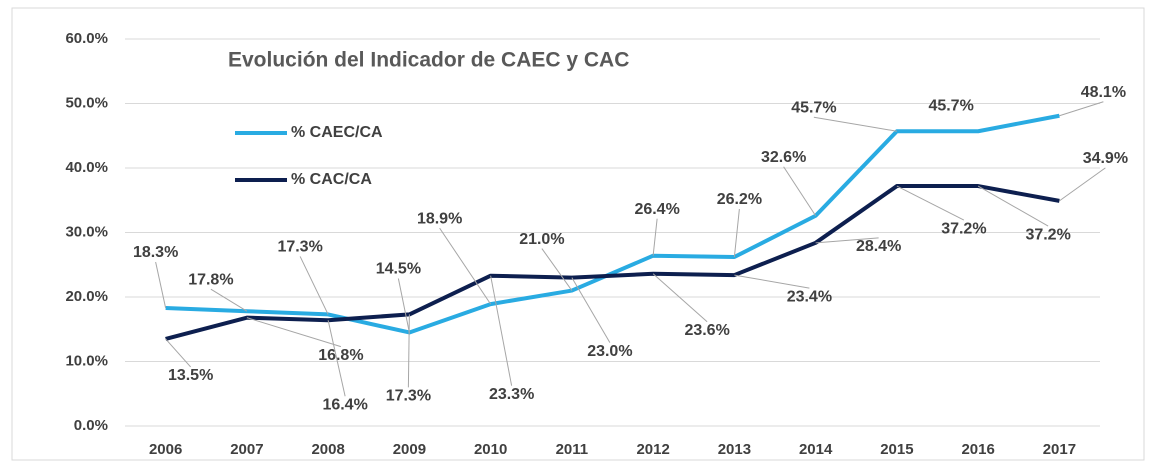  I want to click on data-label: 16.4%, so click(344, 404).